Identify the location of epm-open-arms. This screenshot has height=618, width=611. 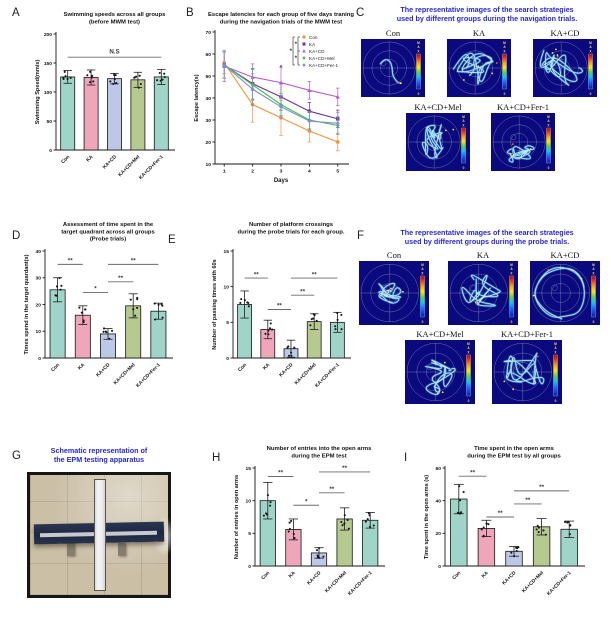
(100, 535).